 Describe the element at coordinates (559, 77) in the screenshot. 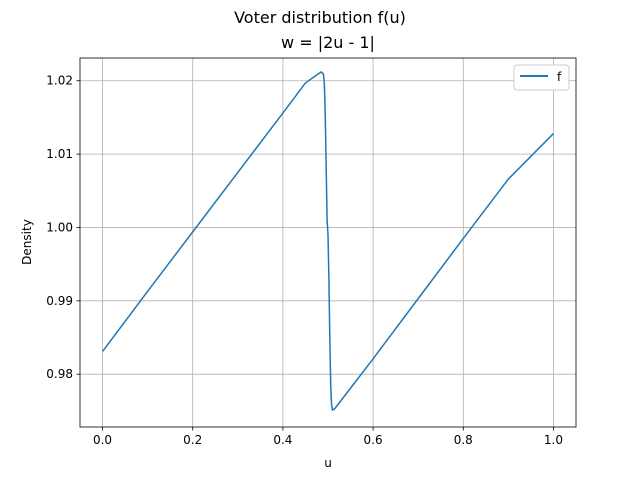

I see `legend-label: f` at that location.